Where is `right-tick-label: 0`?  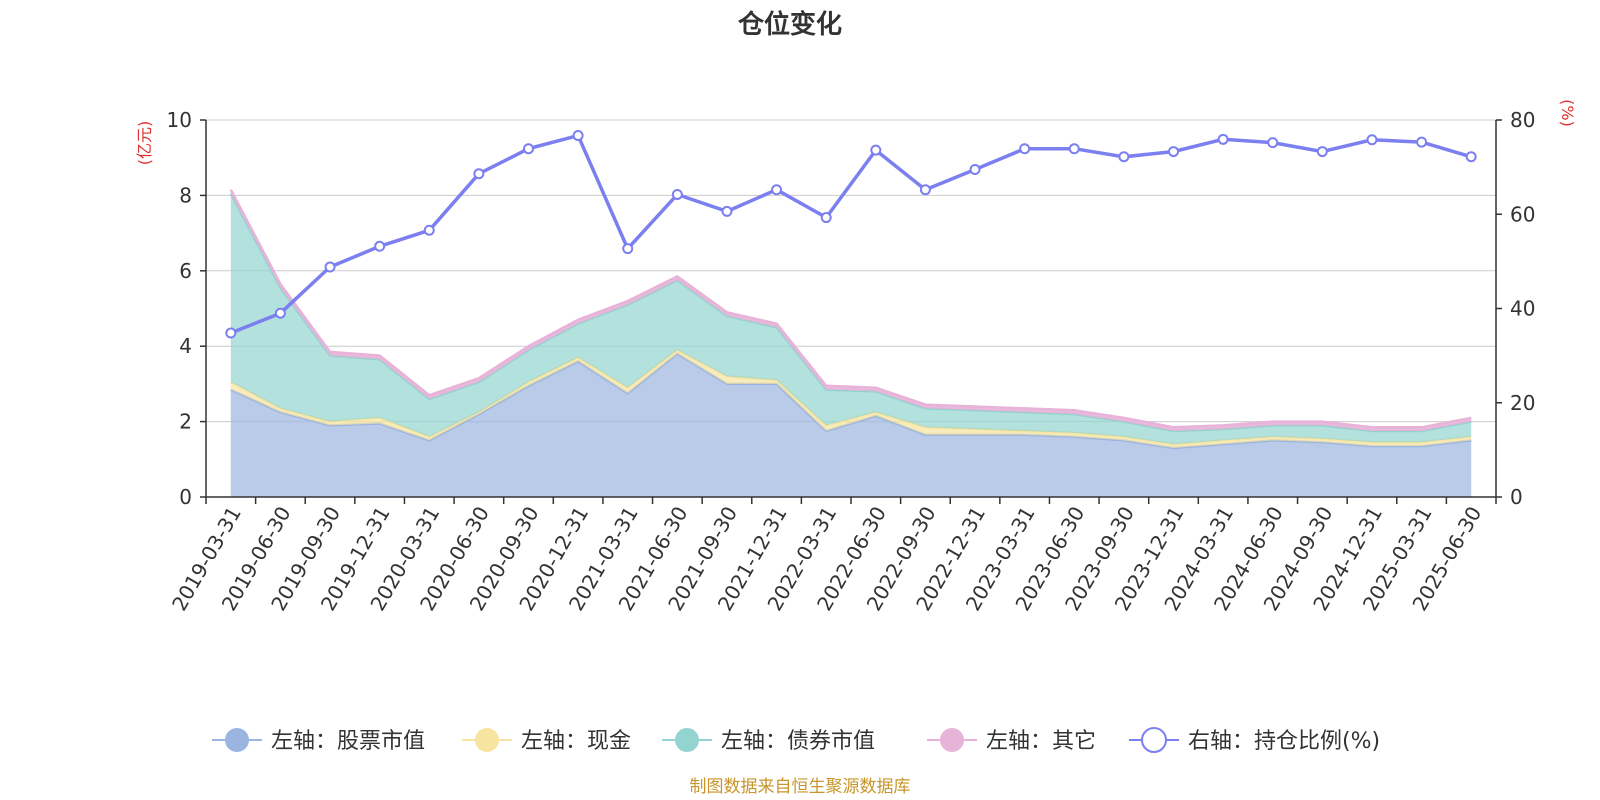
right-tick-label: 0 is located at coordinates (1516, 497).